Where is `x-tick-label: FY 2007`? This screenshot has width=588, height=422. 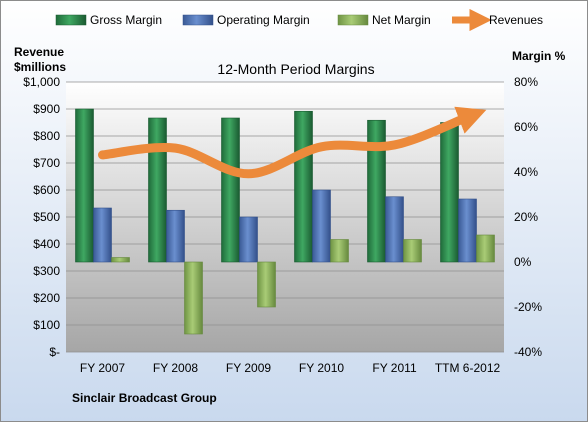
x-tick-label: FY 2007 is located at coordinates (102, 368).